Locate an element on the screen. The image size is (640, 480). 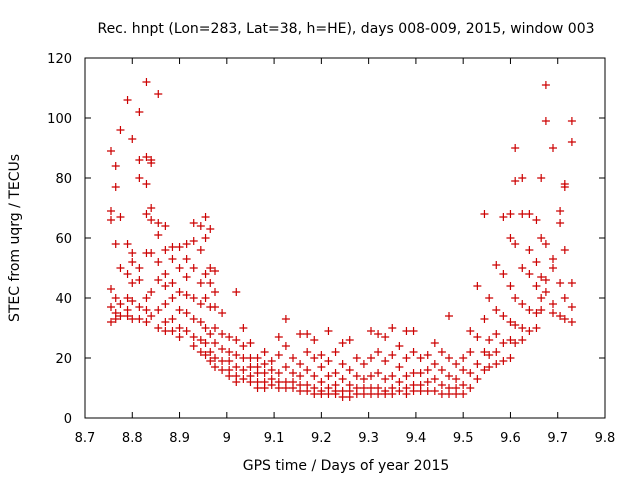
y-tick-label: 80 is located at coordinates (63, 179).